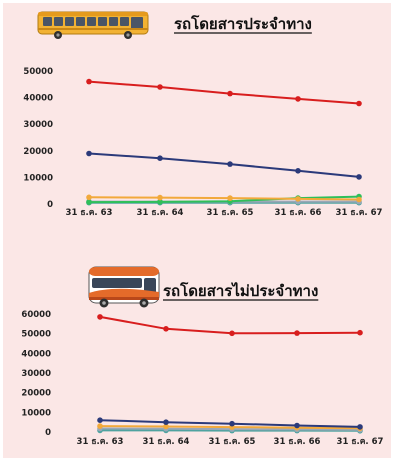  I want to click on tour-bus-icon, so click(124, 287).